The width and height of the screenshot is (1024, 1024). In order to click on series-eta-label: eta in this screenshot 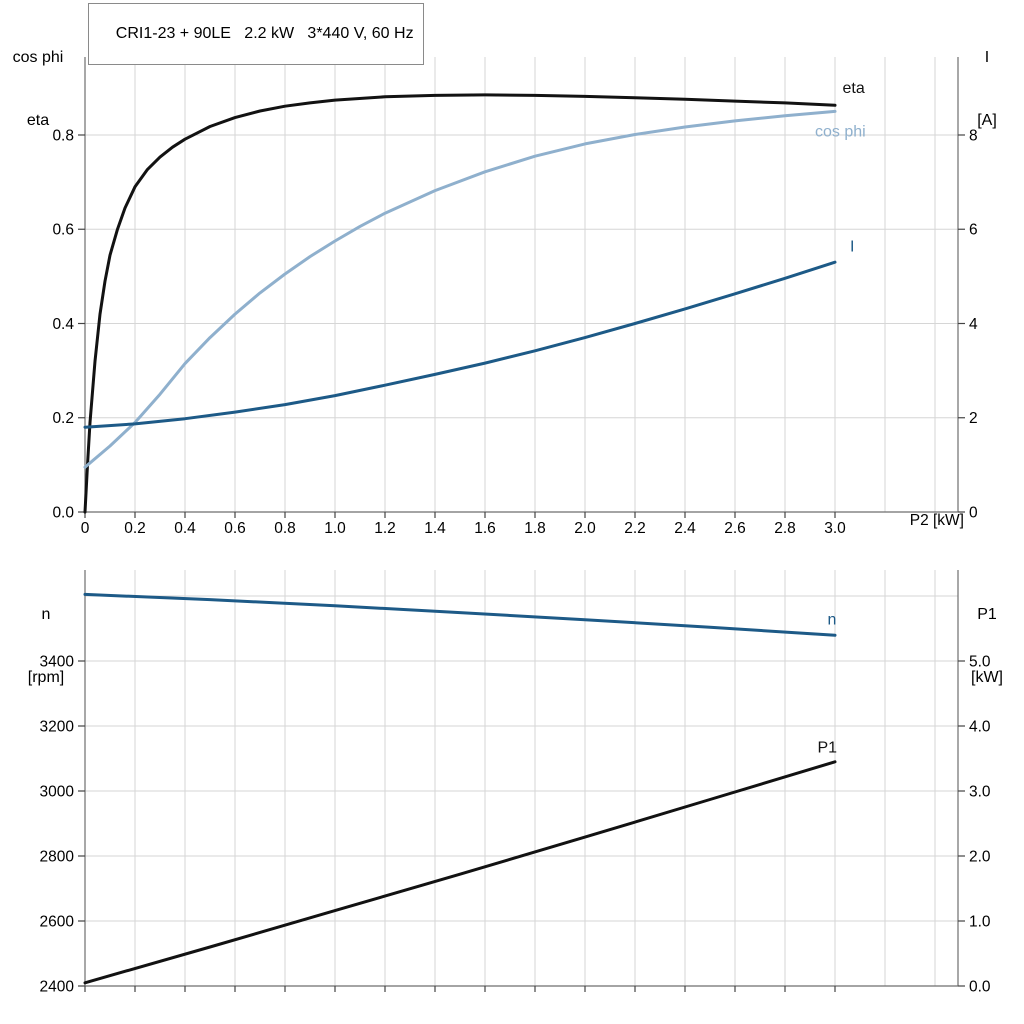, I will do `click(854, 88)`.